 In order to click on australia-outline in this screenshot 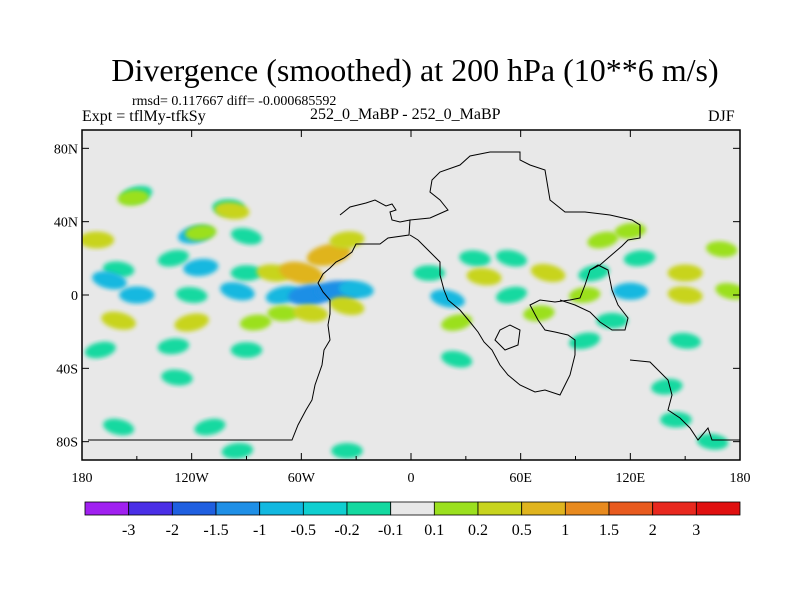, I will do `click(684, 400)`.